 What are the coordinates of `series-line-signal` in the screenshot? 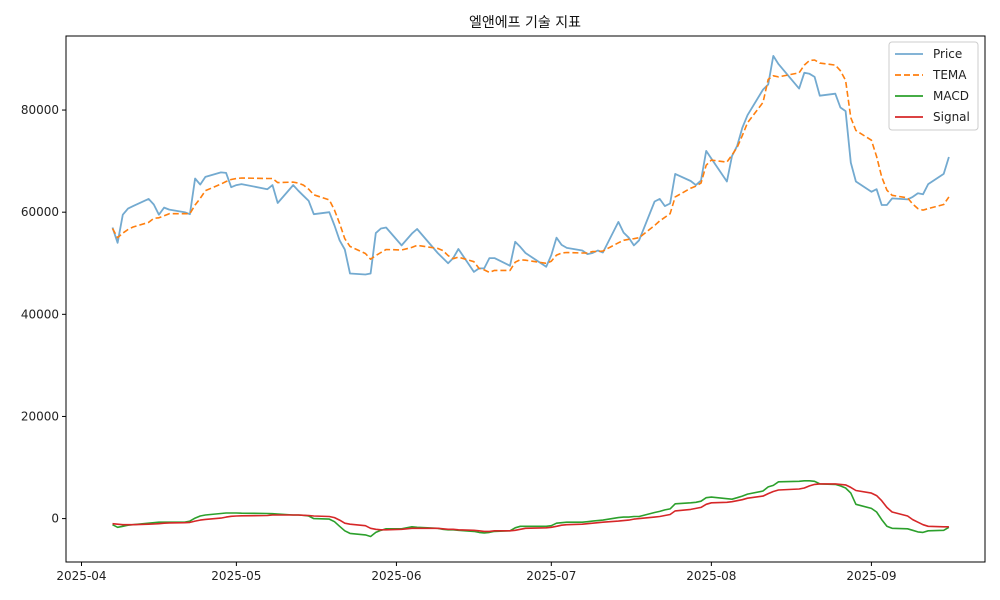 It's located at (530, 508).